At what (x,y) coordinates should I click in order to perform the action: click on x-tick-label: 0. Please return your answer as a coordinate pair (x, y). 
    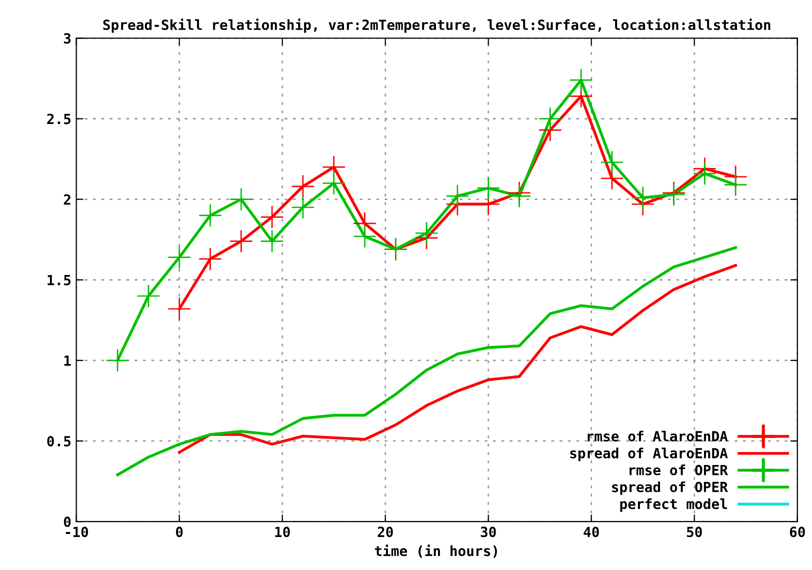
    Looking at the image, I should click on (179, 532).